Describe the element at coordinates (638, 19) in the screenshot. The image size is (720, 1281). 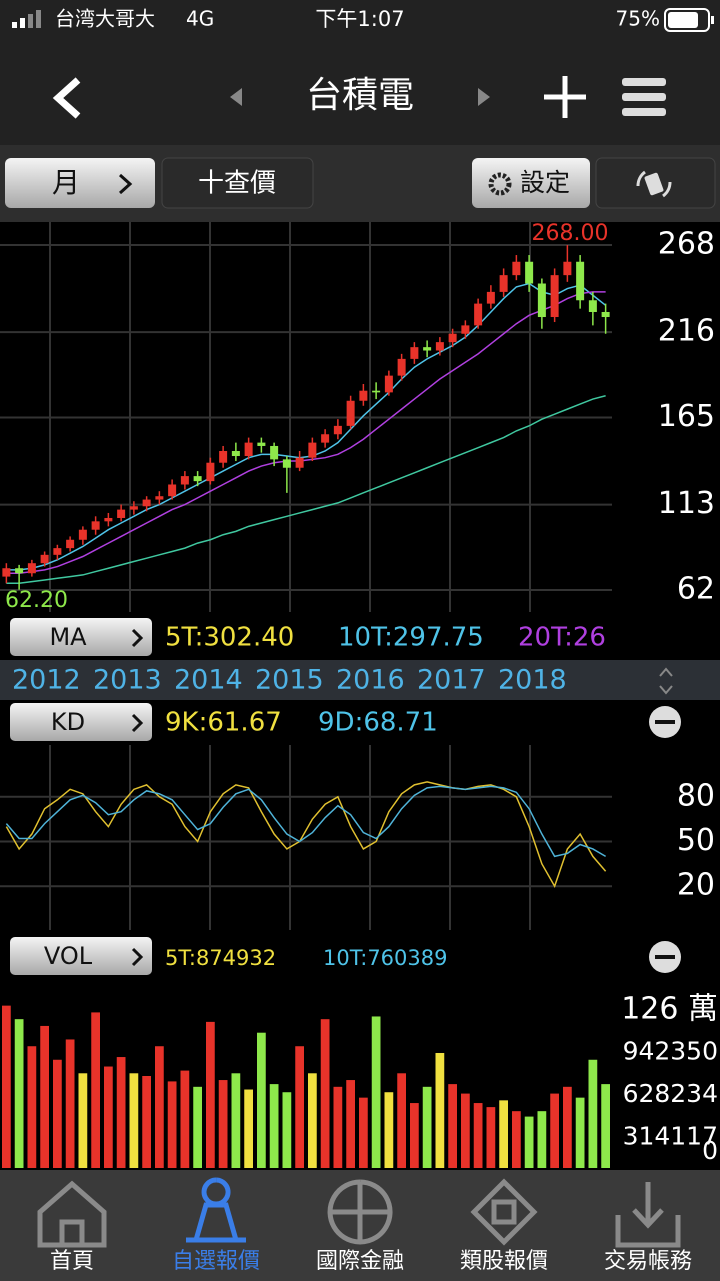
I see `battery-text: 75%` at that location.